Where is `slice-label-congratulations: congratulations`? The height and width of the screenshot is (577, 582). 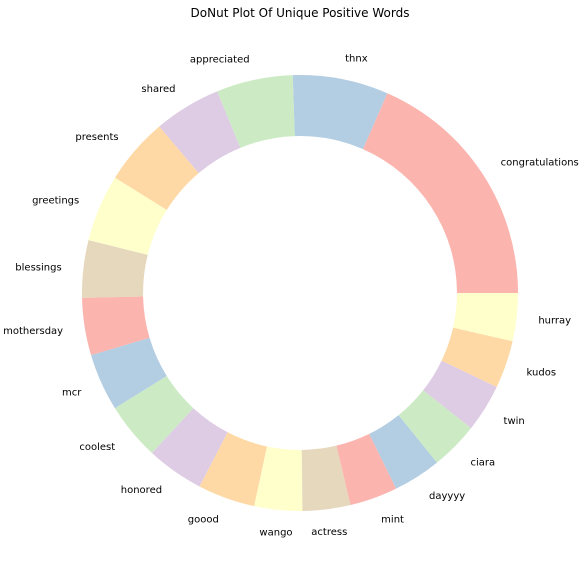 slice-label-congratulations: congratulations is located at coordinates (540, 163).